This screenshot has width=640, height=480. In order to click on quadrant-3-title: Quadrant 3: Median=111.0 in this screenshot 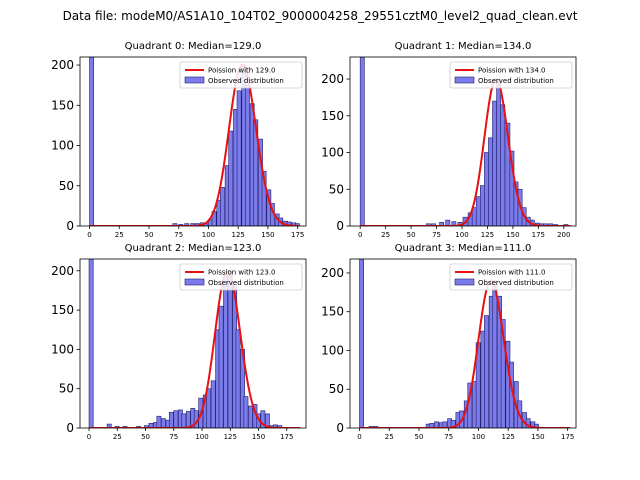, I will do `click(463, 248)`.